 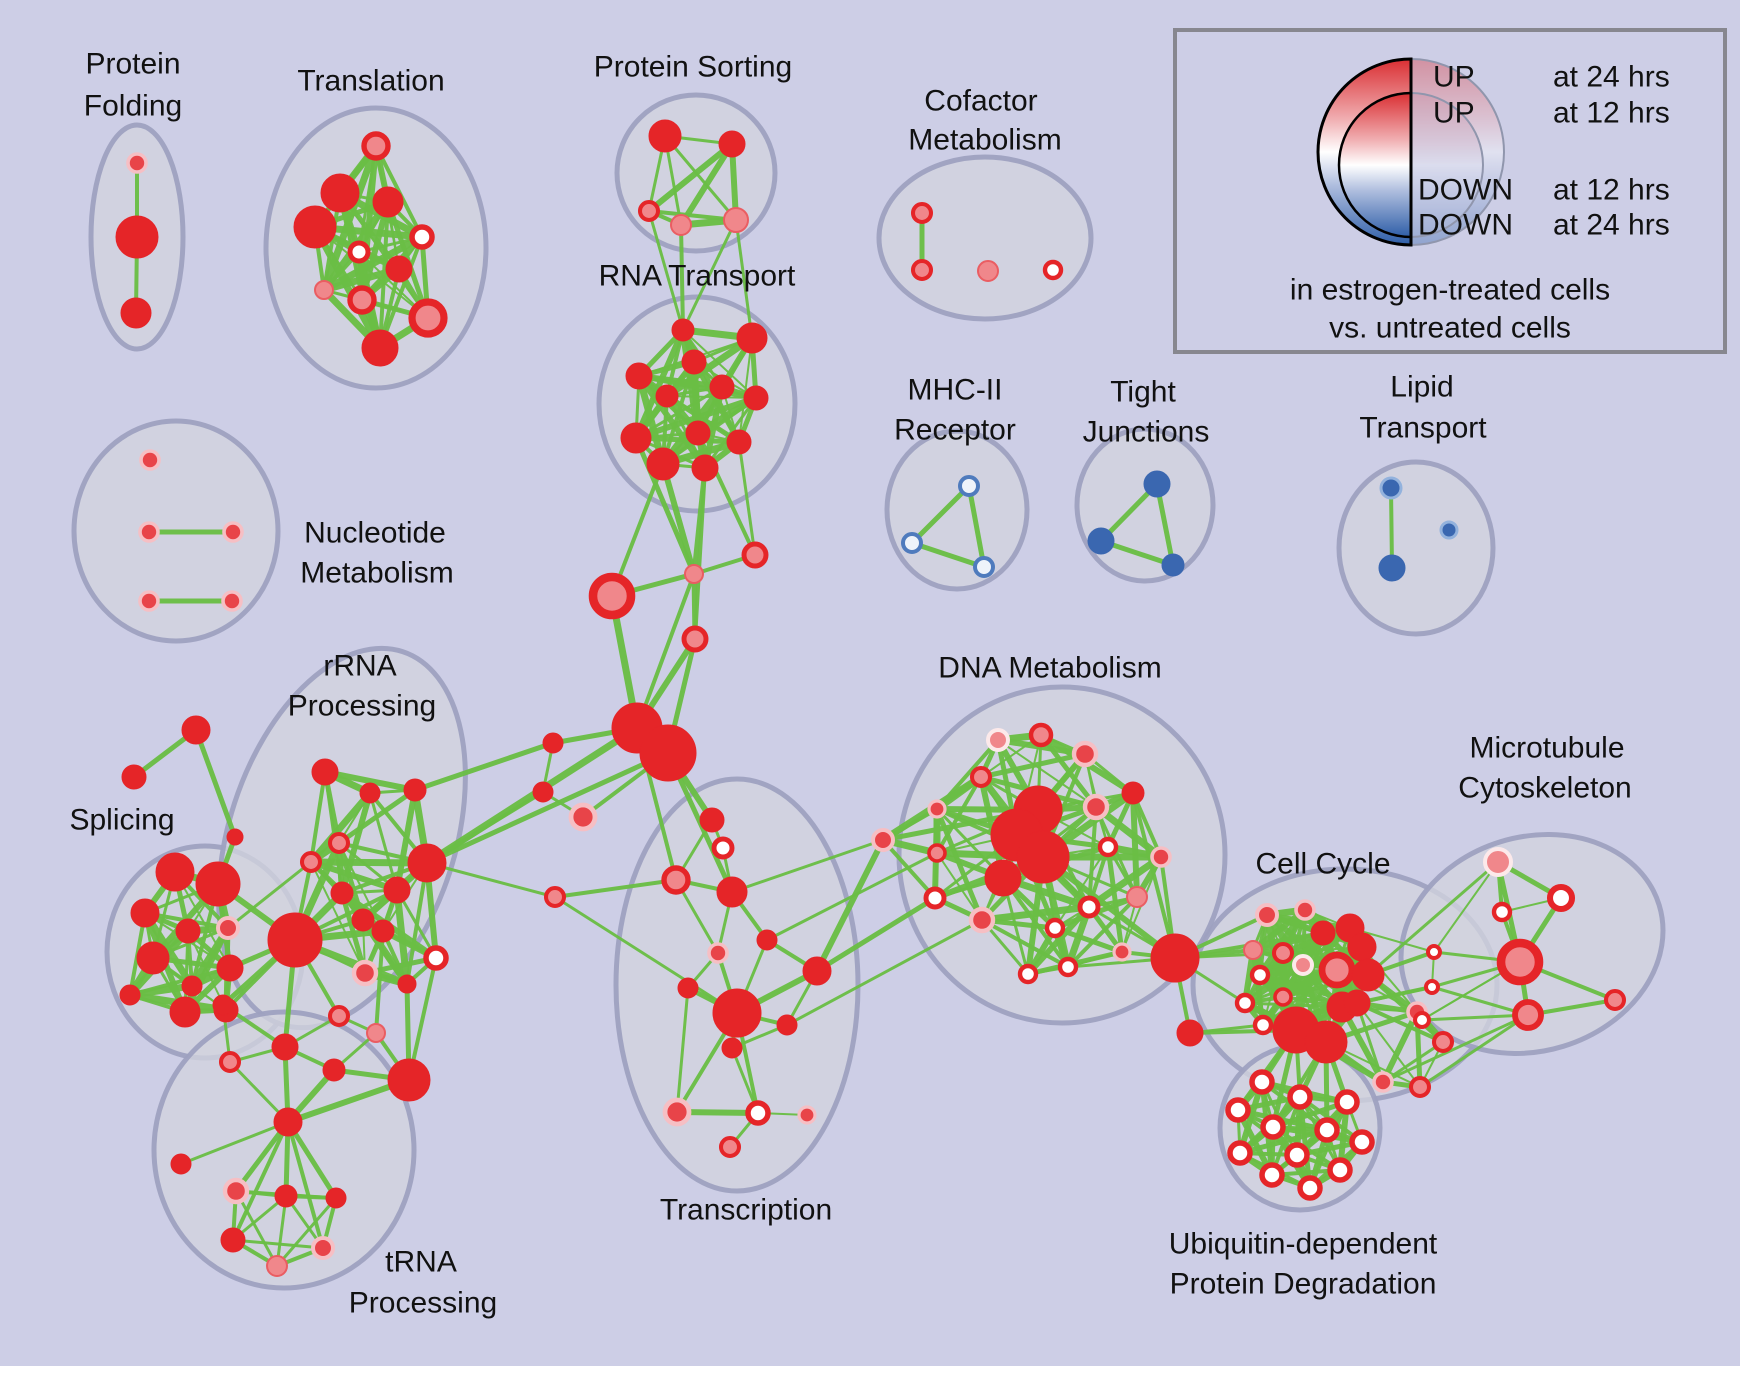 I want to click on edge-tight-junctions, so click(x=1165, y=524).